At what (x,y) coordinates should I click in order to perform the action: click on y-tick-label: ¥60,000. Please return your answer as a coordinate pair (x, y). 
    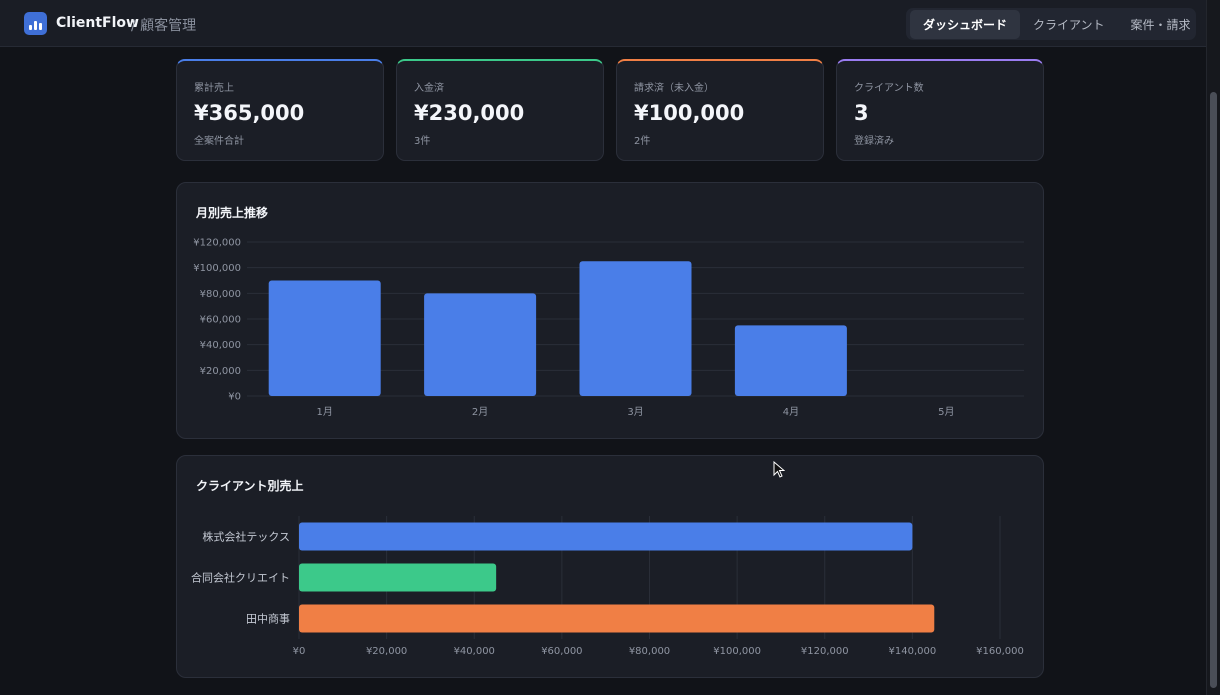
    Looking at the image, I should click on (220, 320).